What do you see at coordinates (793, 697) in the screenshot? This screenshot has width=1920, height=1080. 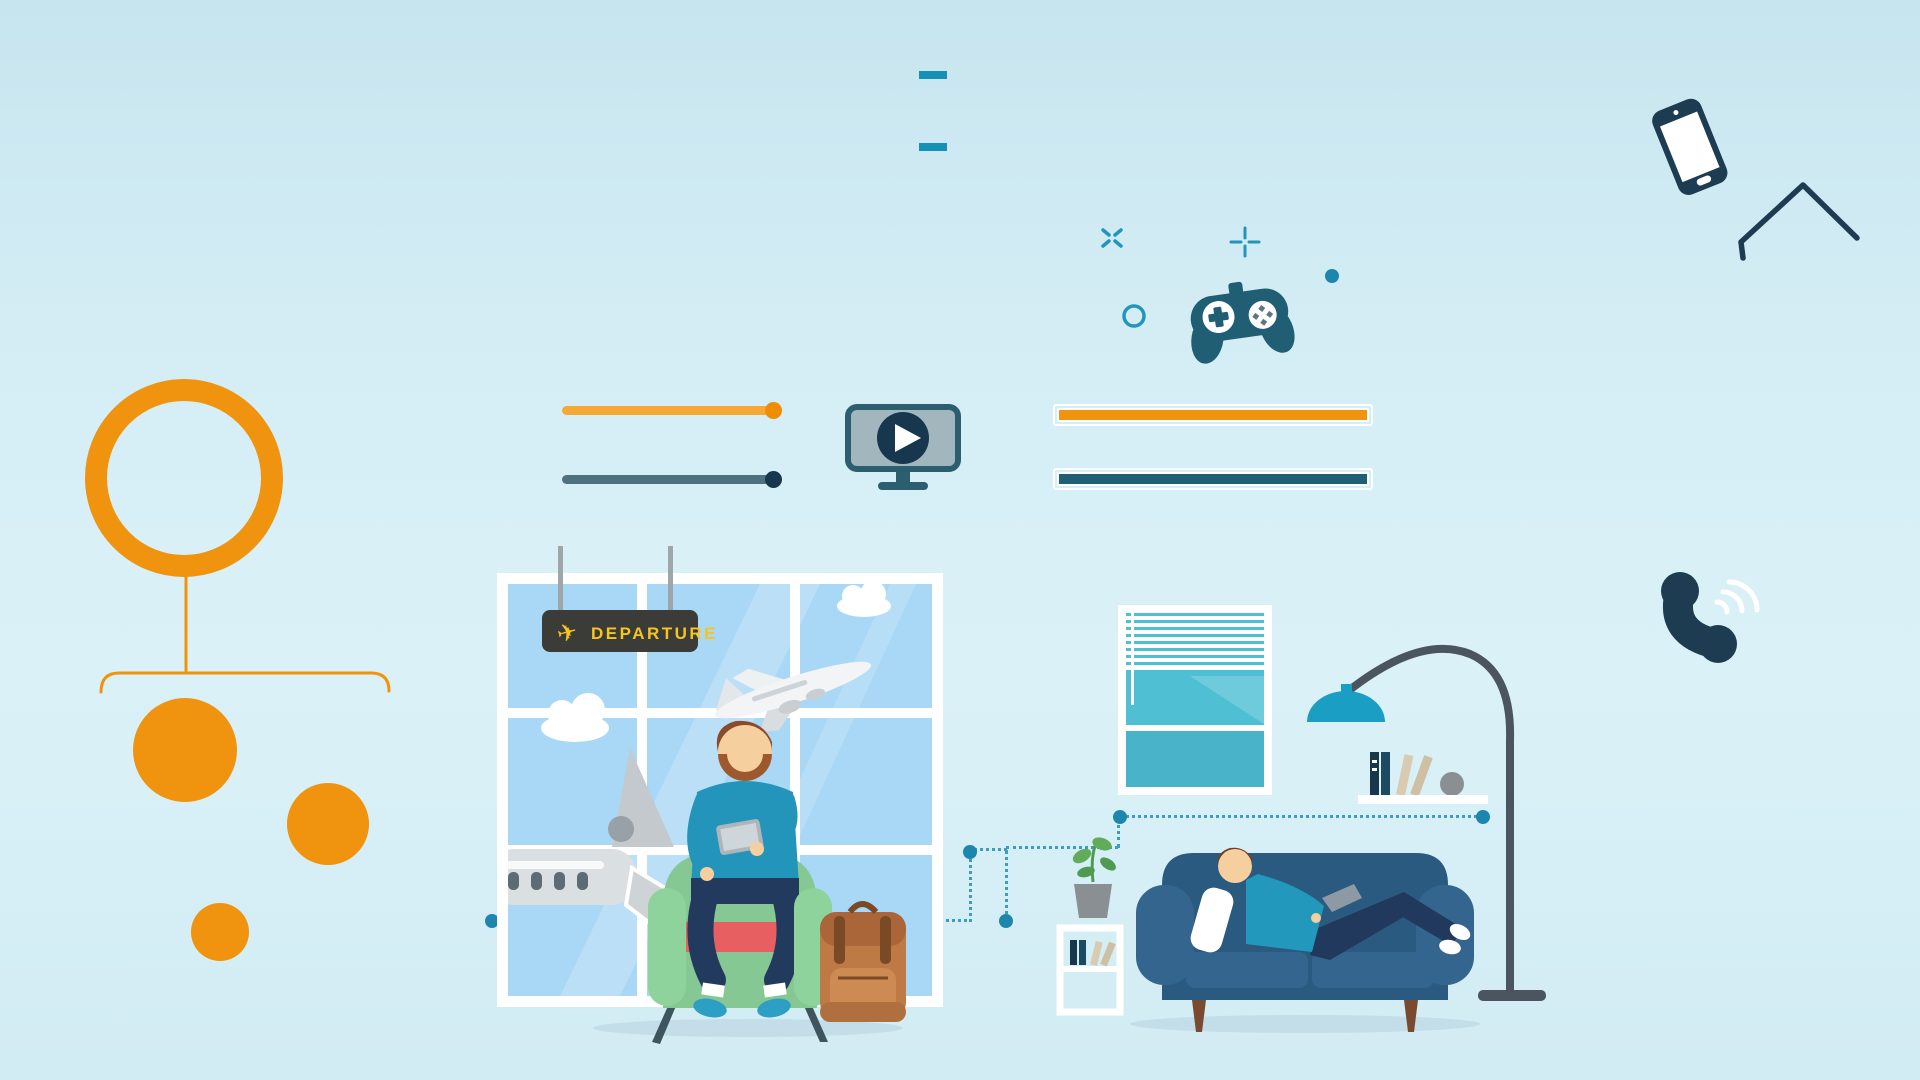 I see `airplane-icon` at bounding box center [793, 697].